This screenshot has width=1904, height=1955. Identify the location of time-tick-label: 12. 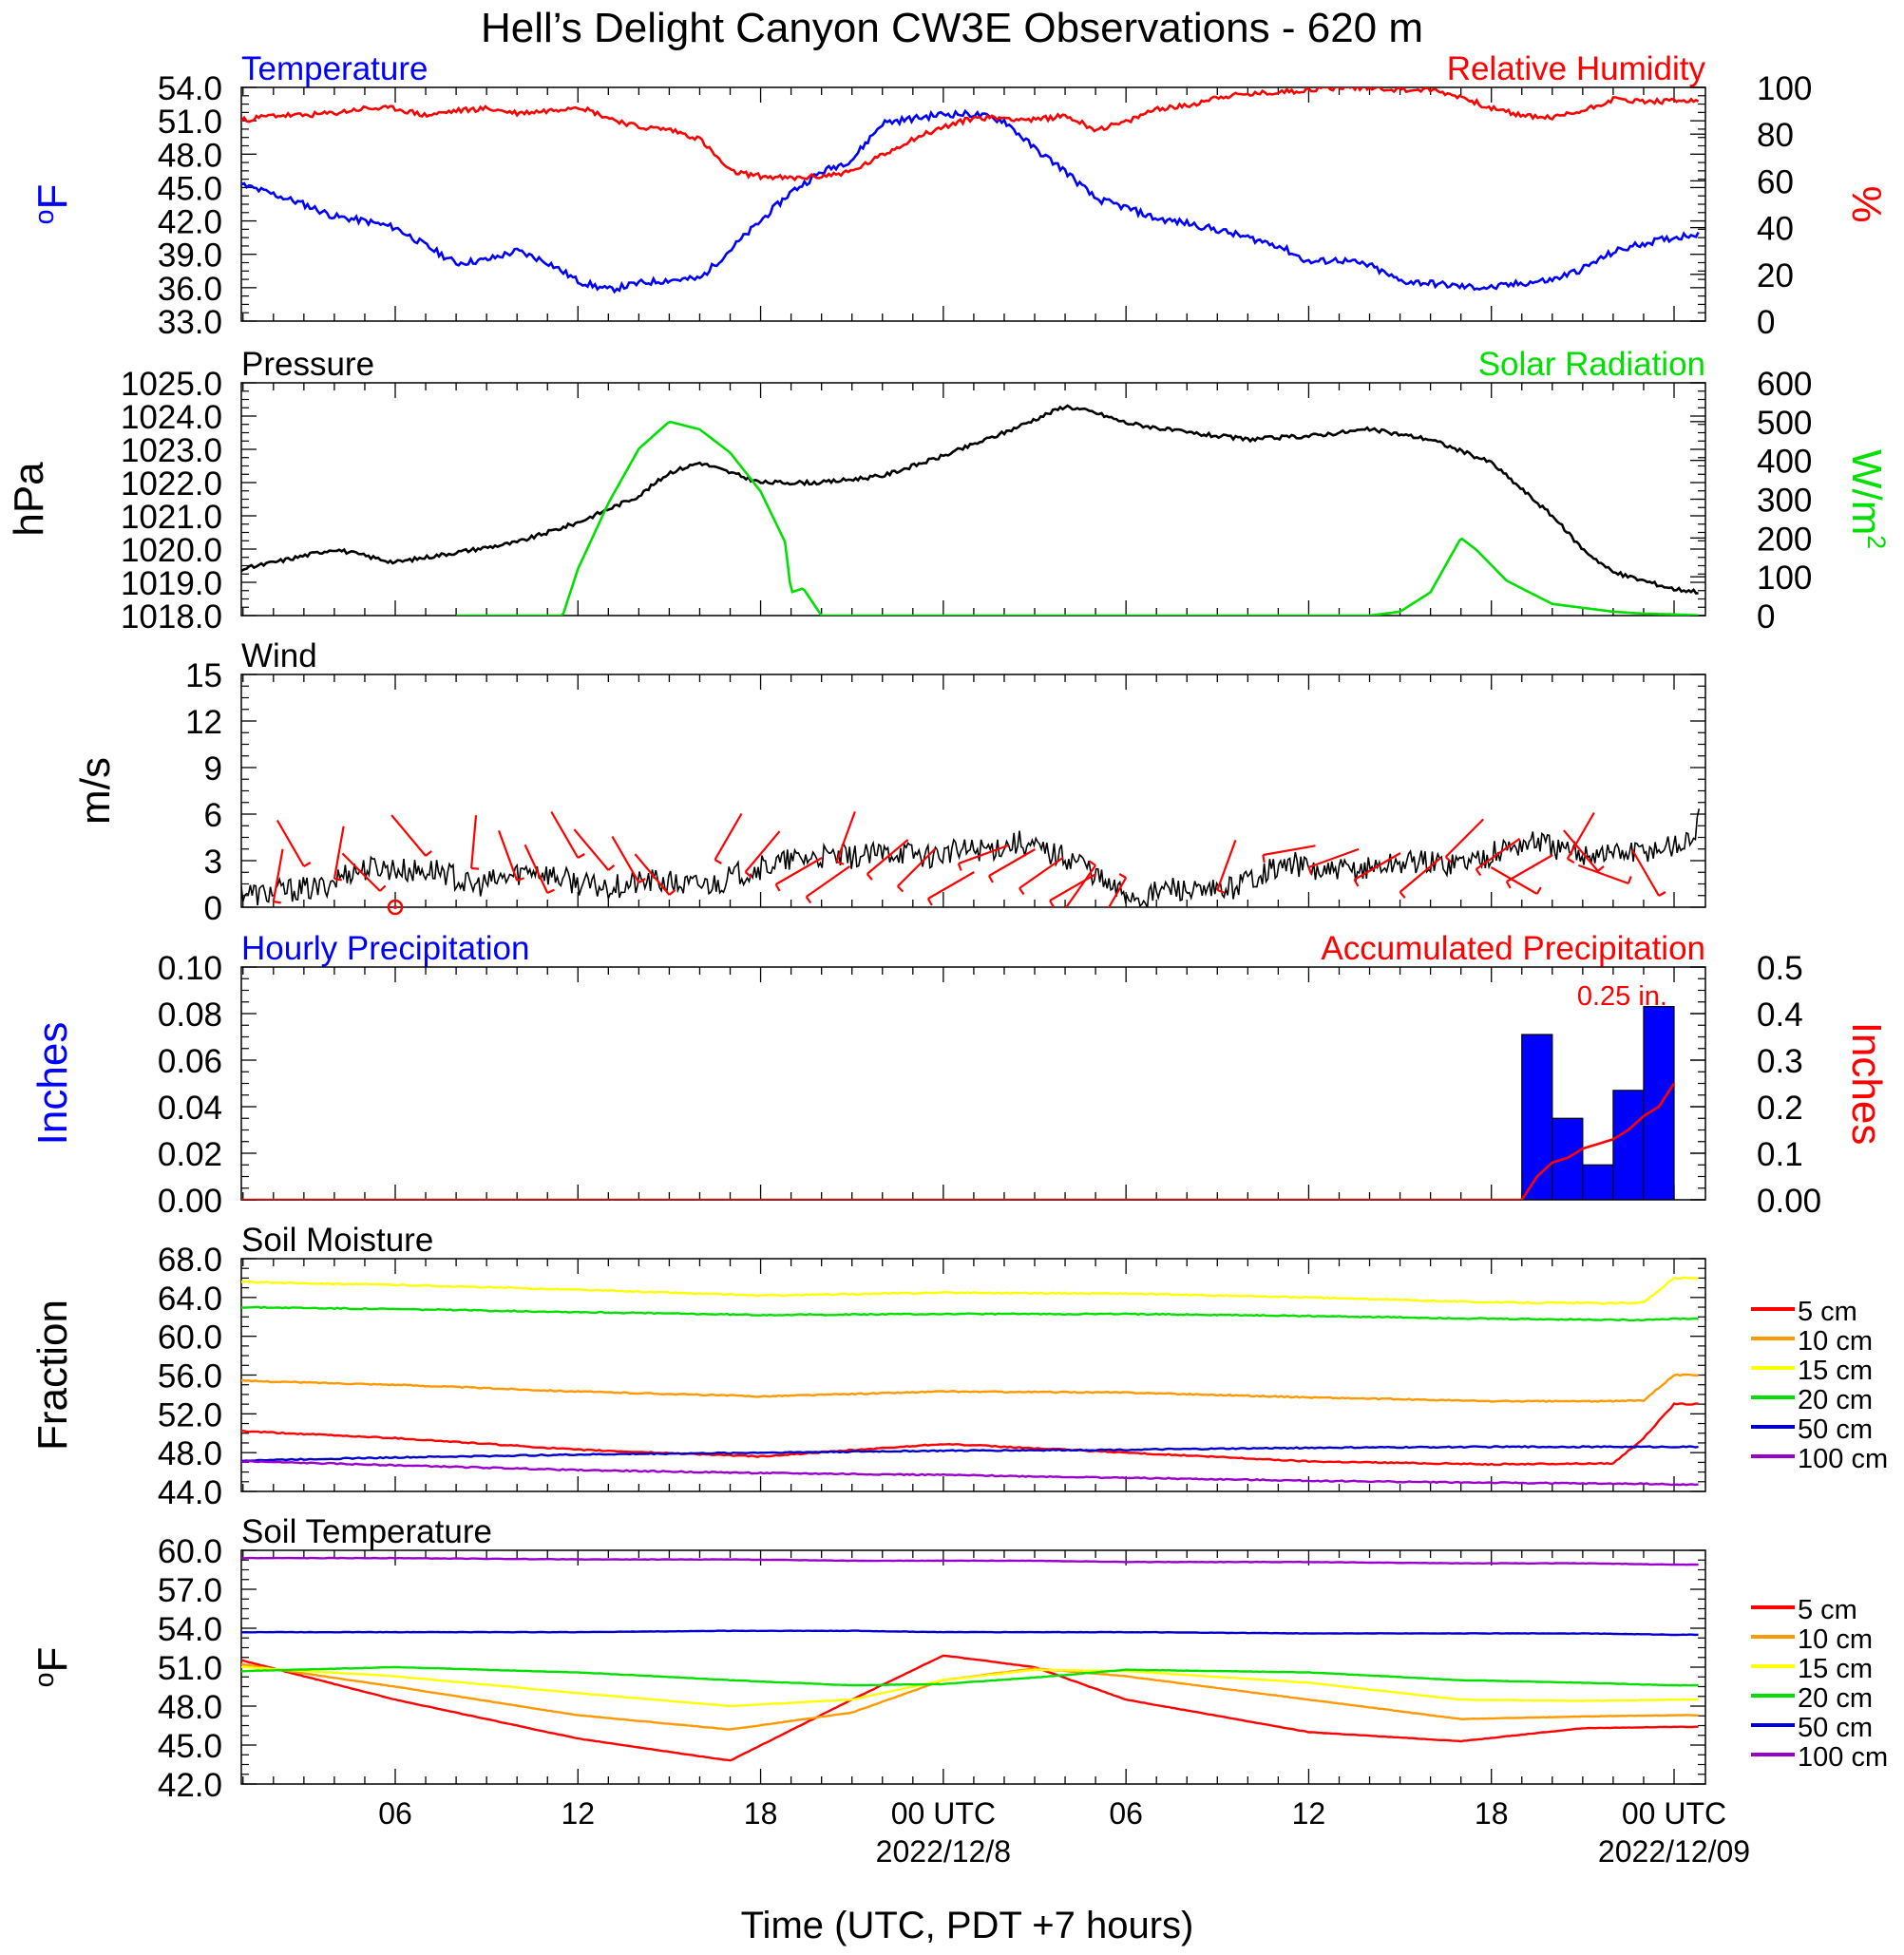
(1309, 1813).